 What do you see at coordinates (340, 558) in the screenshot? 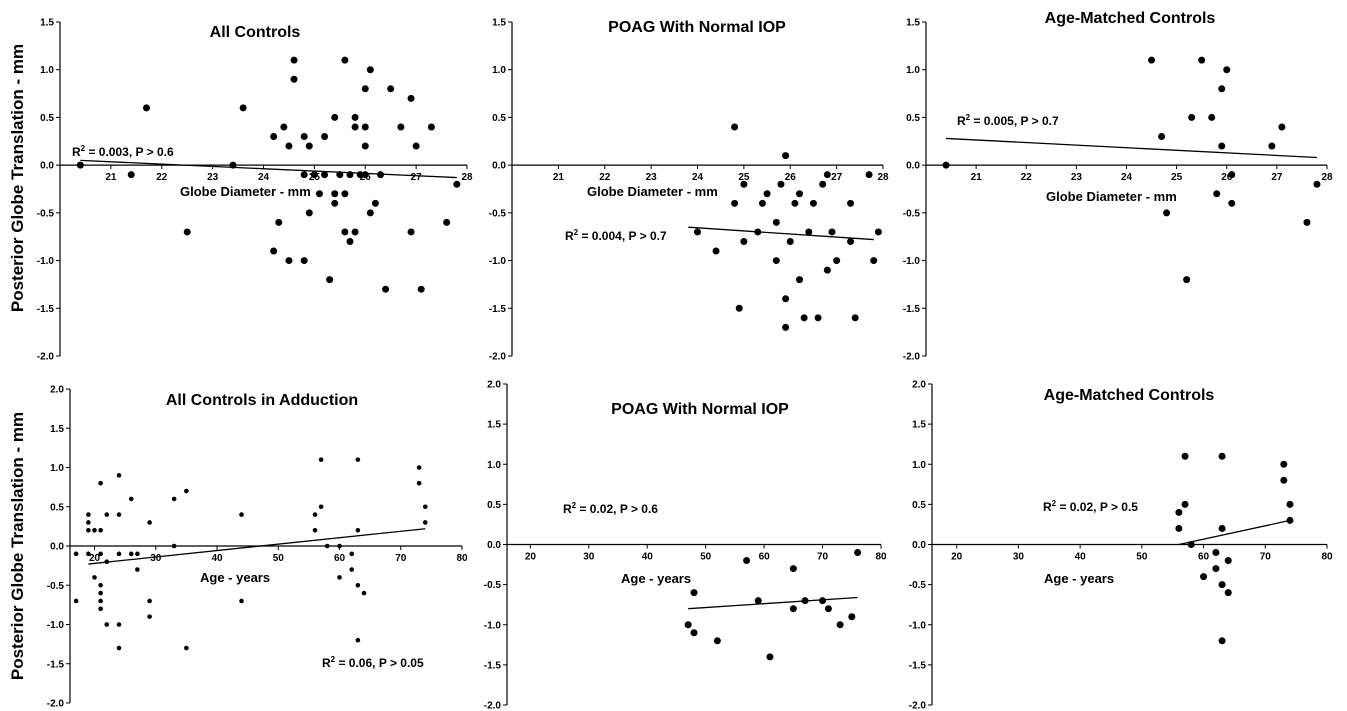
I see `x-tick-label: 60` at bounding box center [340, 558].